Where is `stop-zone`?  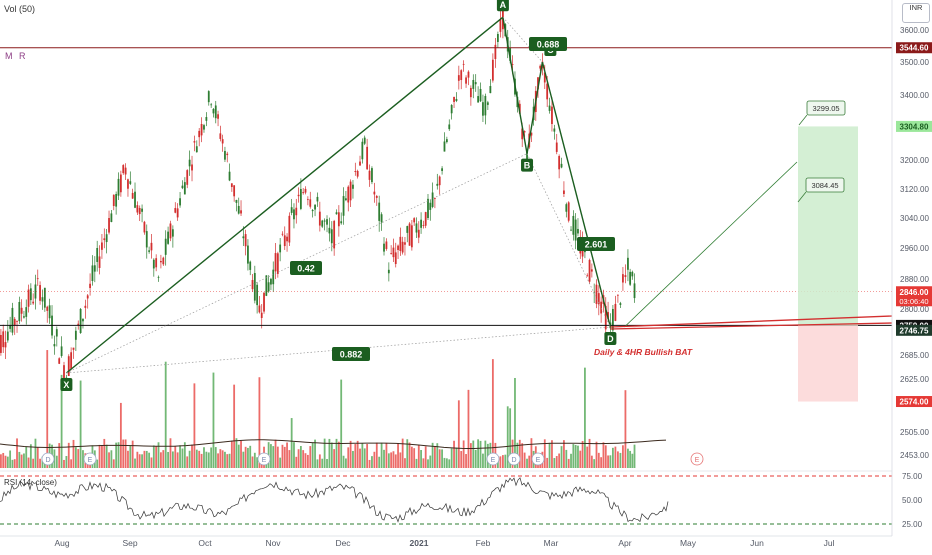
stop-zone is located at coordinates (828, 363).